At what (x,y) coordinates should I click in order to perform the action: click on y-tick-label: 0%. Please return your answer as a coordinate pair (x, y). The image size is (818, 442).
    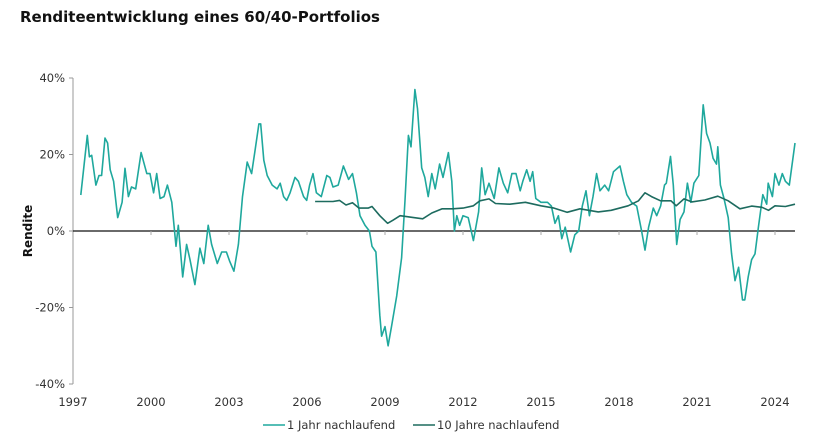
    Looking at the image, I should click on (56, 231).